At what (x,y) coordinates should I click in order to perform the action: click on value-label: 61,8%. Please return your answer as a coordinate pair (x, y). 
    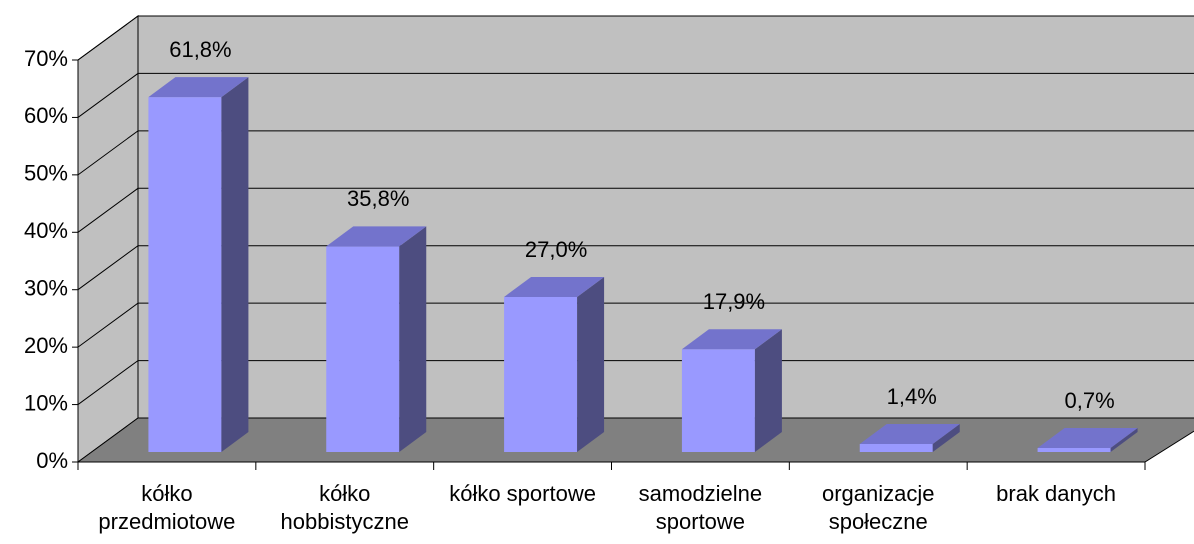
    Looking at the image, I should click on (200, 49).